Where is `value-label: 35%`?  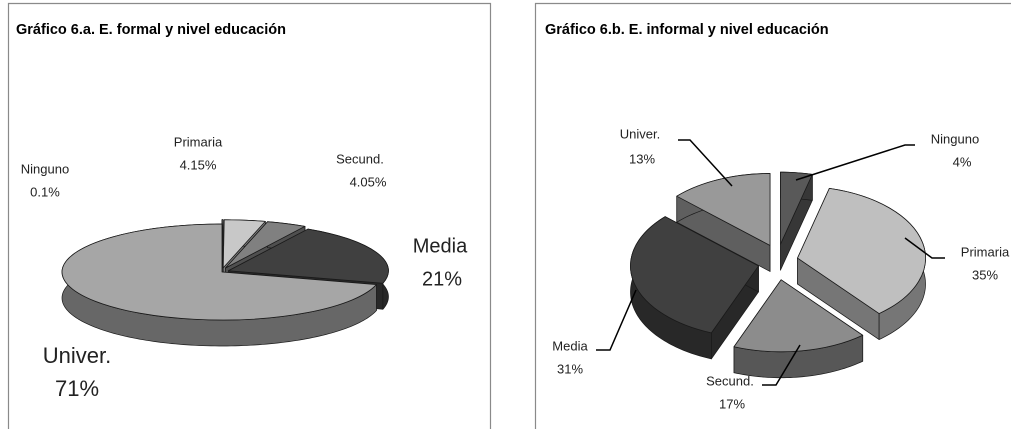
value-label: 35% is located at coordinates (985, 274).